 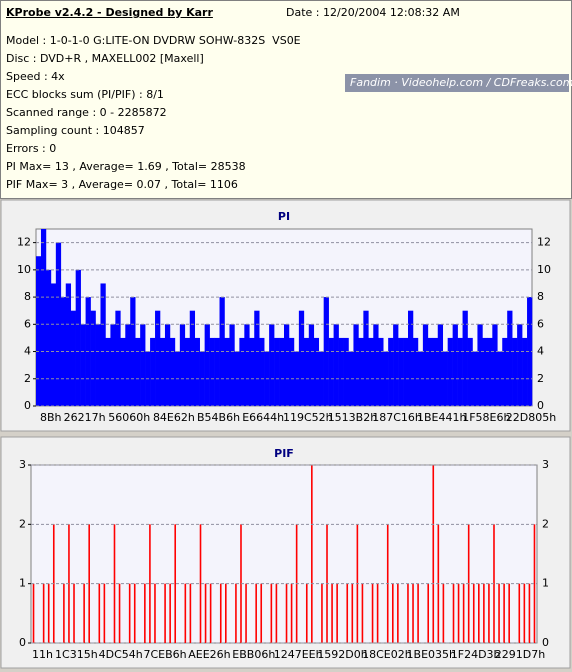 I want to click on chart-title: PIF, so click(x=284, y=453).